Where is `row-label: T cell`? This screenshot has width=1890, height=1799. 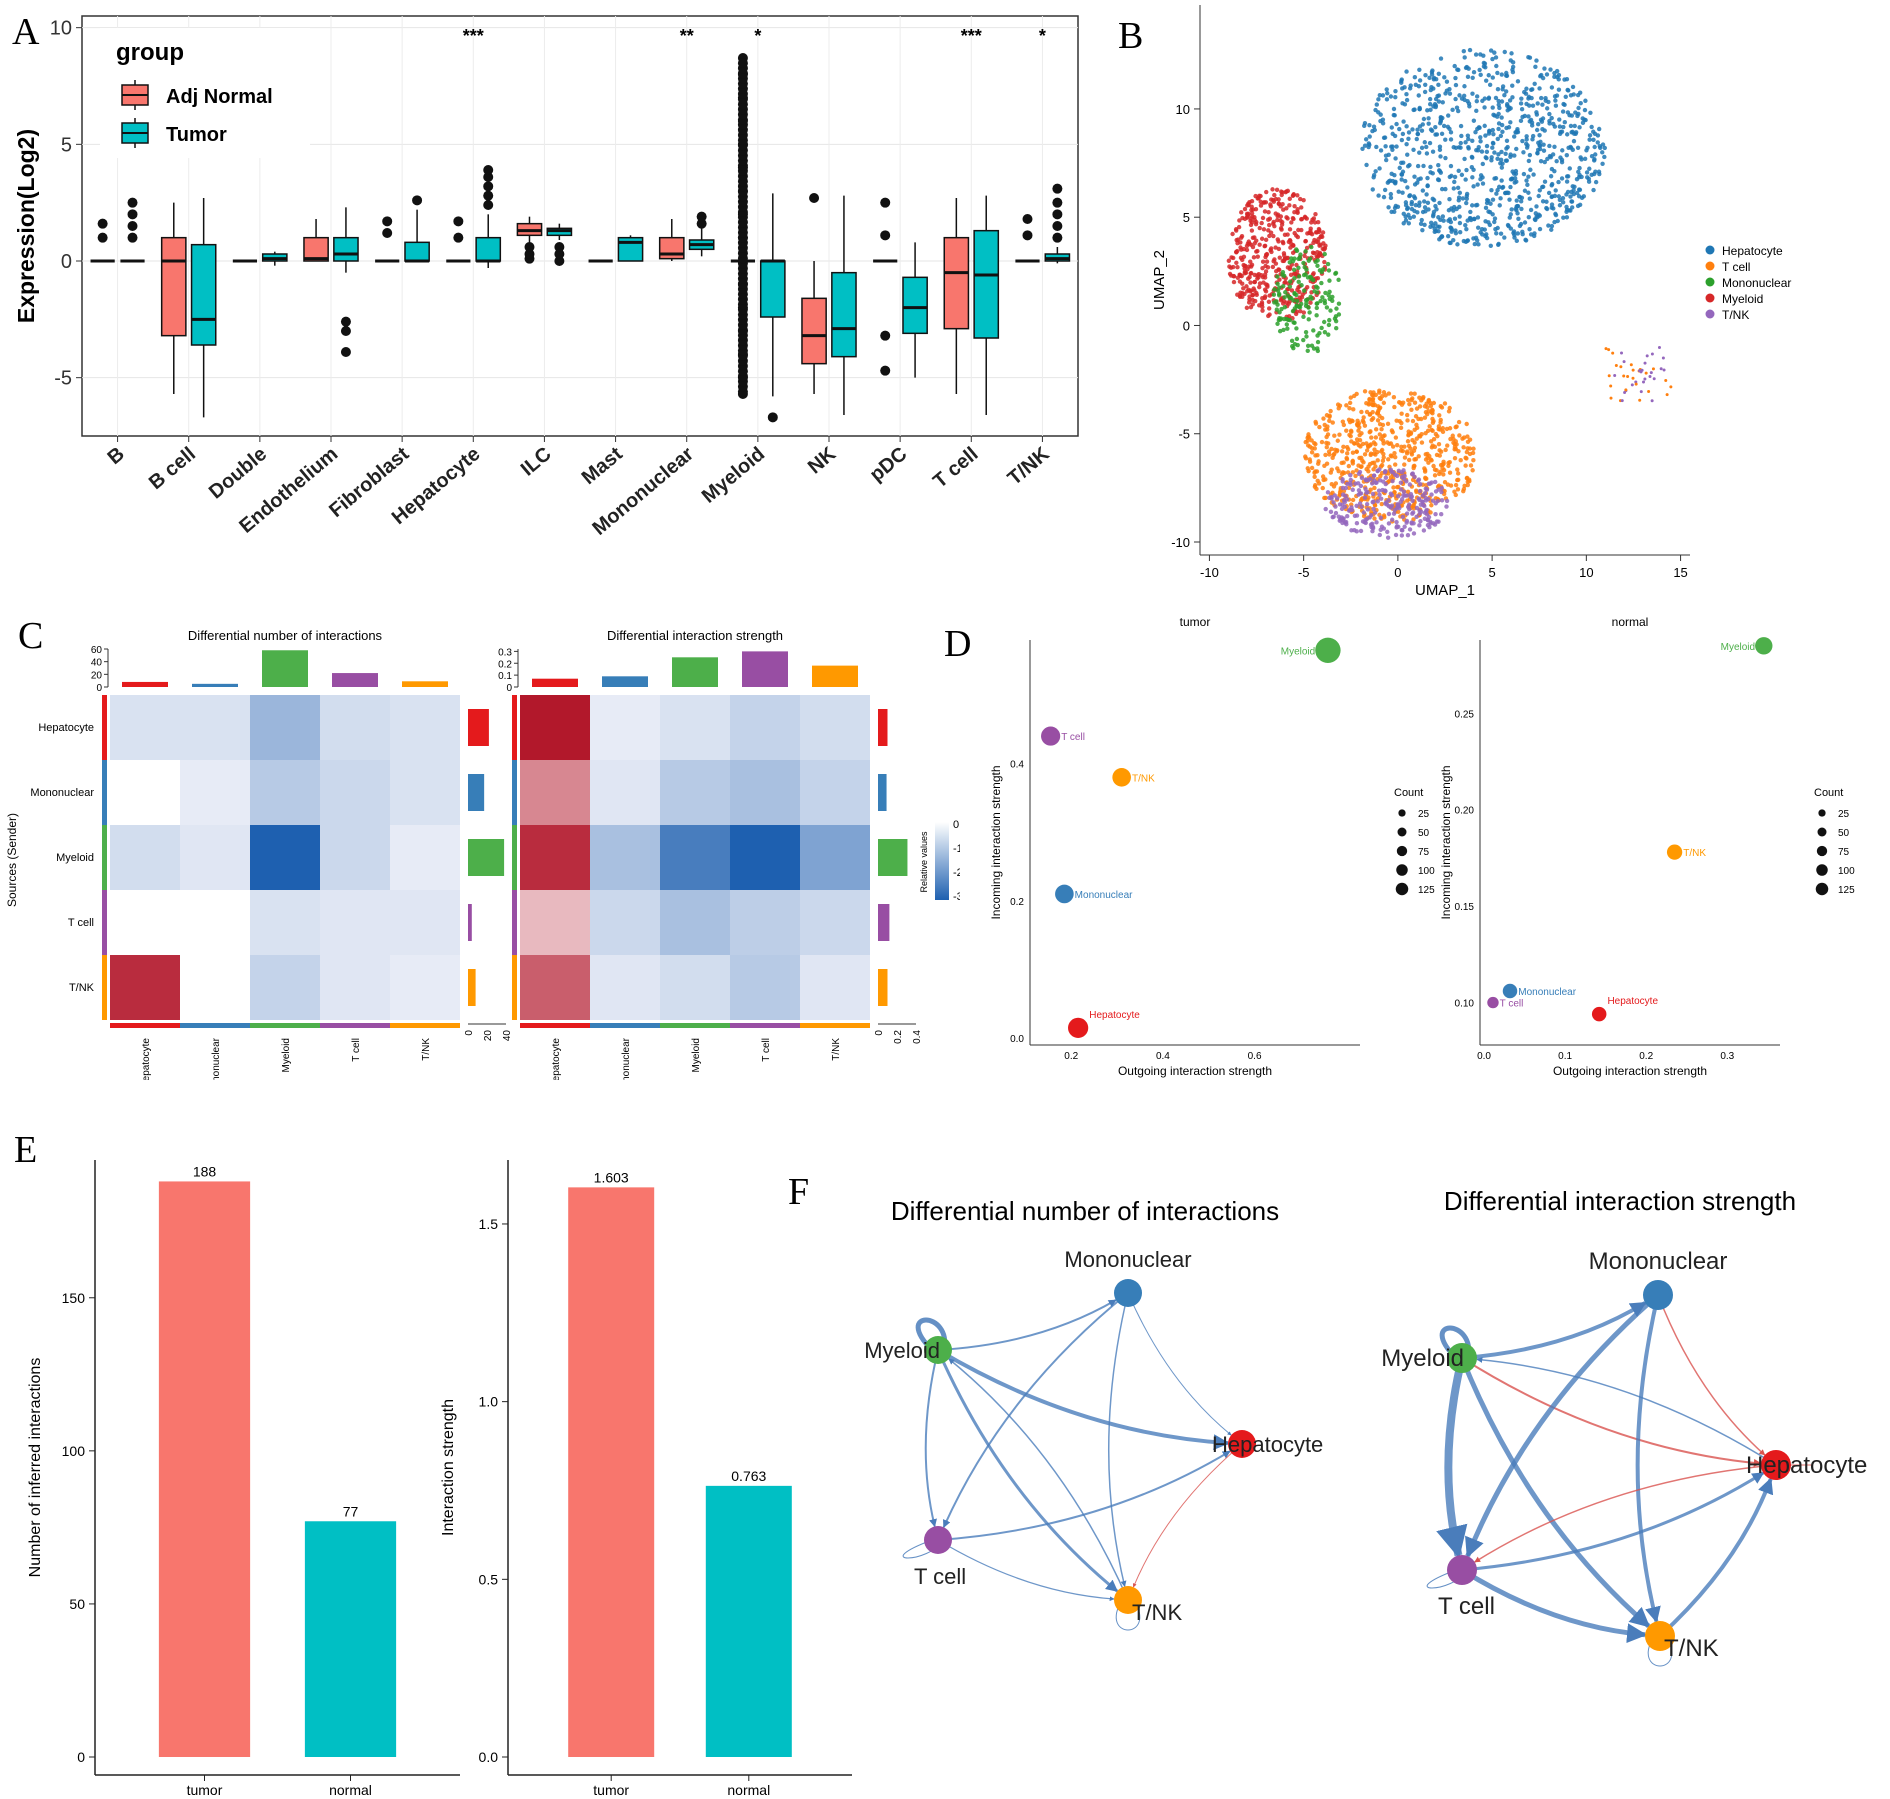
row-label: T cell is located at coordinates (81, 923).